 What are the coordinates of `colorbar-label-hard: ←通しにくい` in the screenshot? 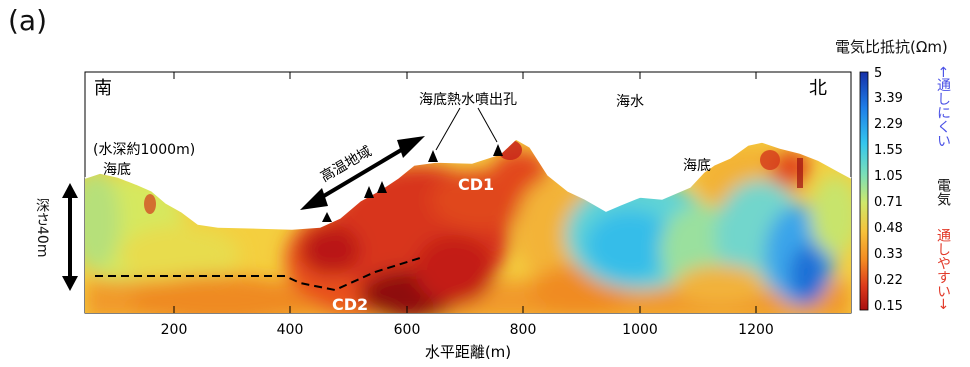 It's located at (943, 107).